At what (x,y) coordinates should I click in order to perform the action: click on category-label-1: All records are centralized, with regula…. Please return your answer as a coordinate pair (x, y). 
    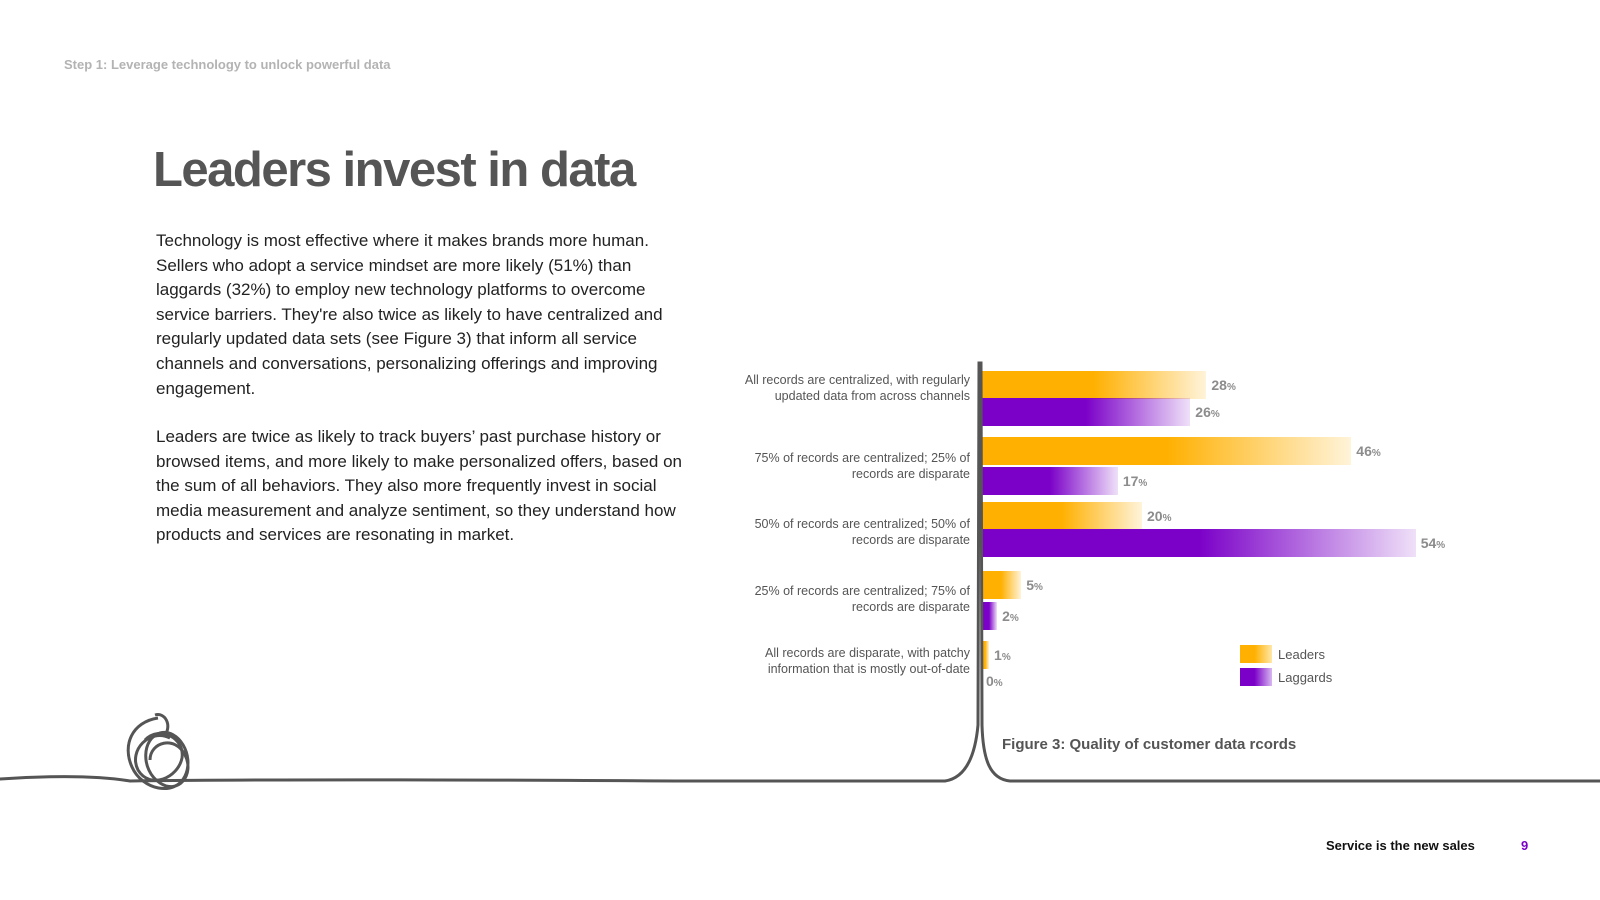
    Looking at the image, I should click on (857, 388).